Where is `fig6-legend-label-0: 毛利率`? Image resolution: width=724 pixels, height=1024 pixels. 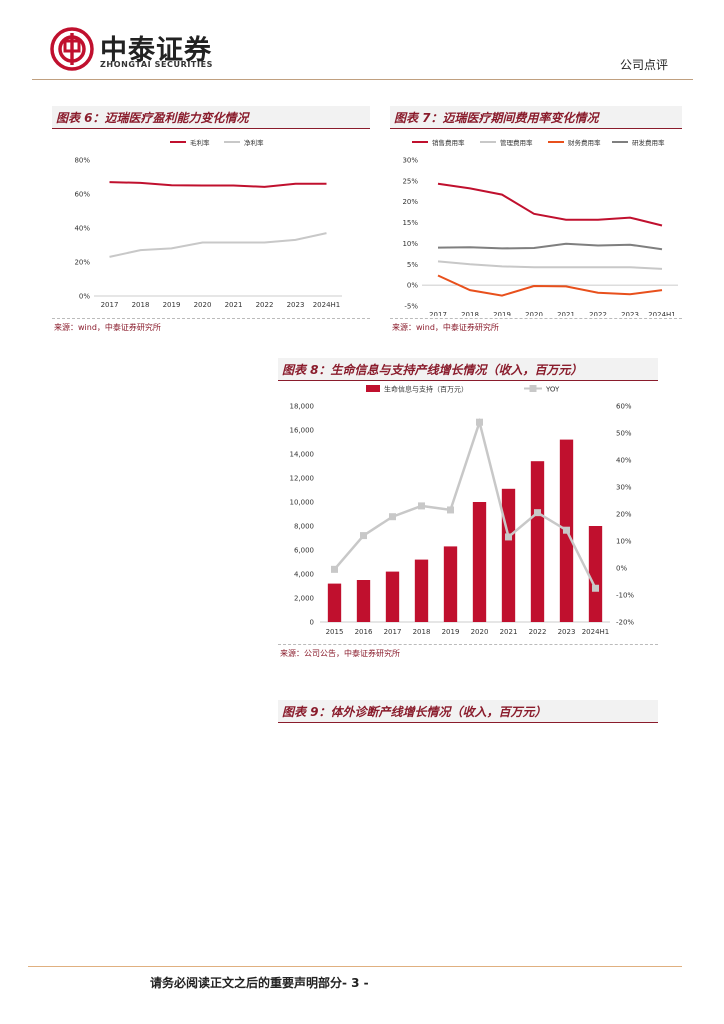
fig6-legend-label-0: 毛利率 is located at coordinates (200, 142).